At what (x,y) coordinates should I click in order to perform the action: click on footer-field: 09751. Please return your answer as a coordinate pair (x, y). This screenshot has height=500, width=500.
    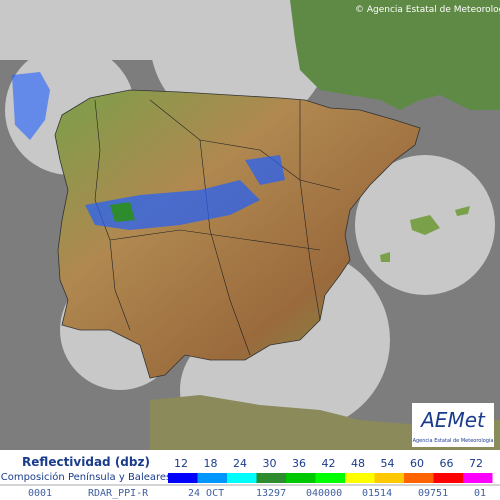
    Looking at the image, I should click on (433, 493).